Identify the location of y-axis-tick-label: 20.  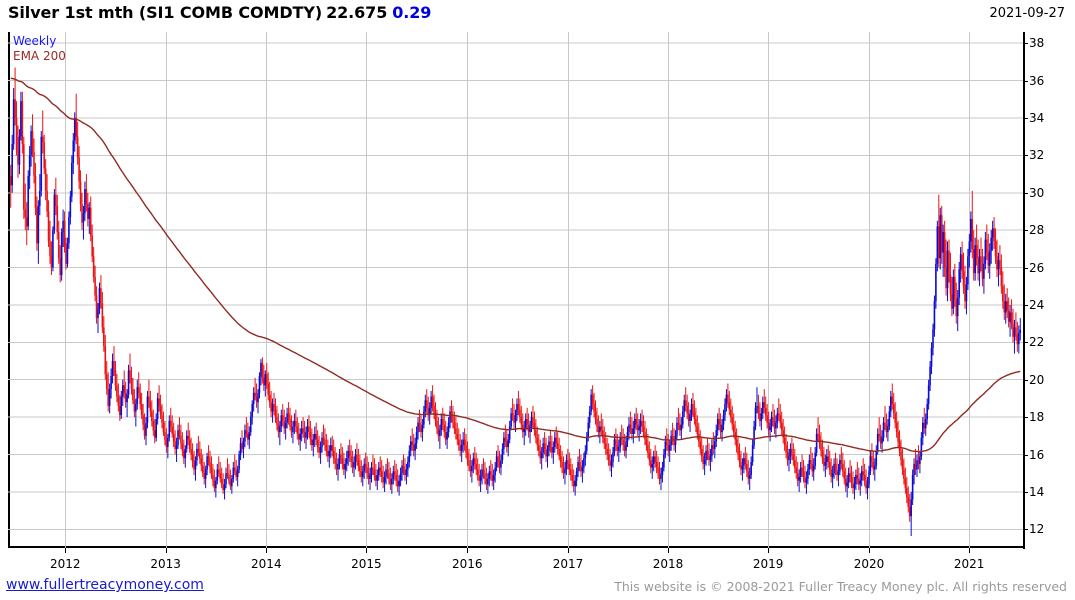
(1037, 379).